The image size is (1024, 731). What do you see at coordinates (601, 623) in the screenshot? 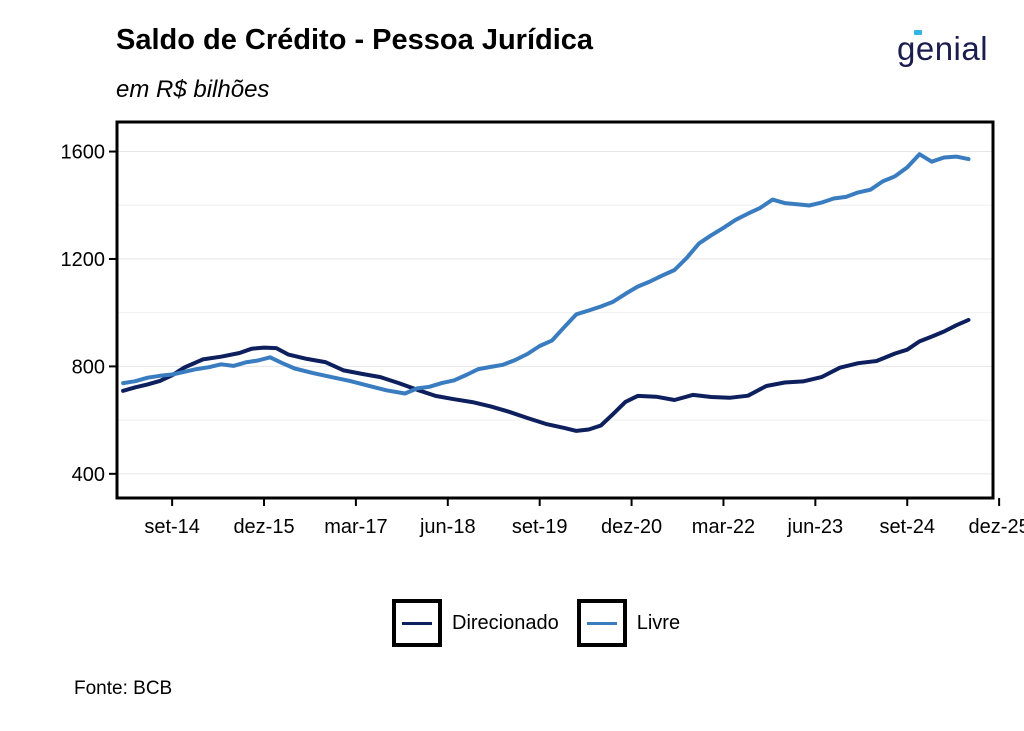
I see `legend-key-livre` at bounding box center [601, 623].